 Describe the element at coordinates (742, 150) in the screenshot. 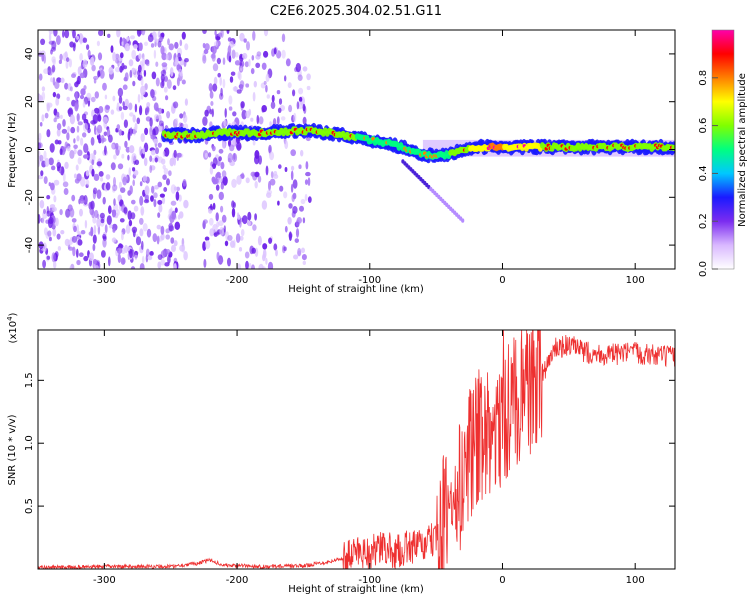

I see `colorbar-label: Normalized spectral amplitude` at that location.